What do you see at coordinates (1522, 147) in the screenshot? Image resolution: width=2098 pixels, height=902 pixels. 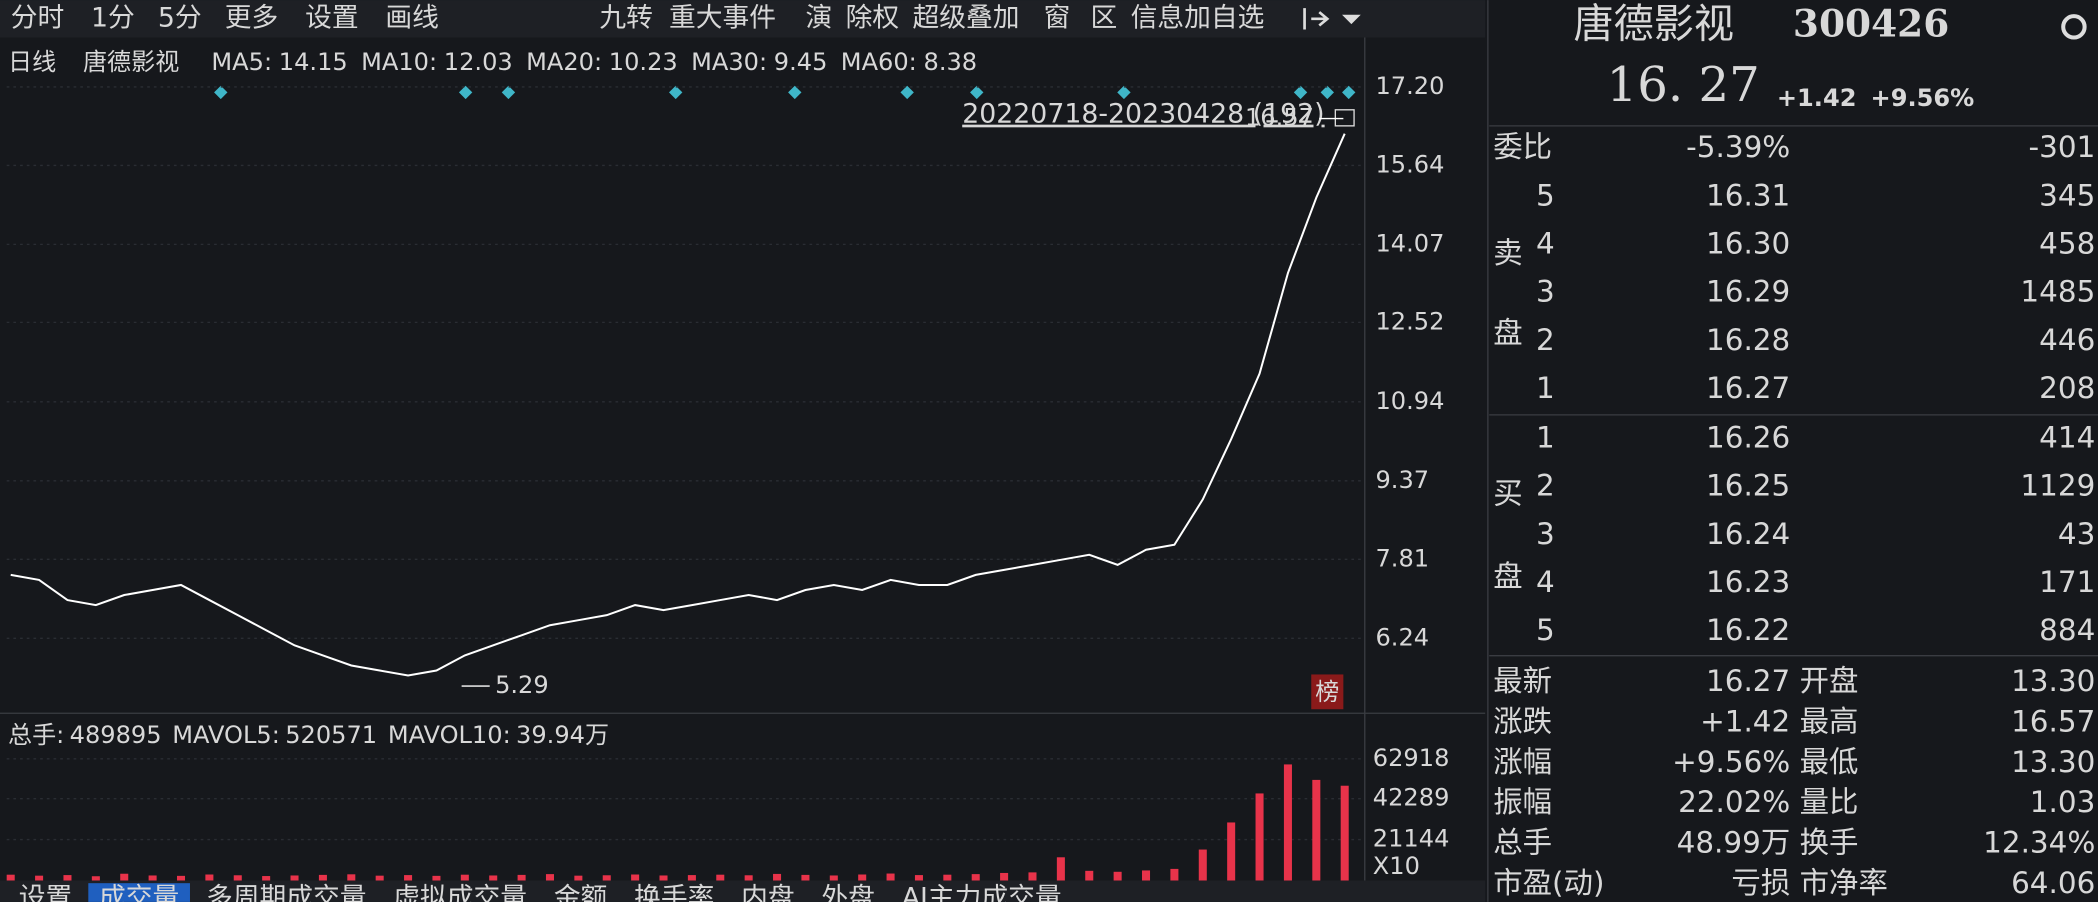 I see `ratio-label: 委比` at bounding box center [1522, 147].